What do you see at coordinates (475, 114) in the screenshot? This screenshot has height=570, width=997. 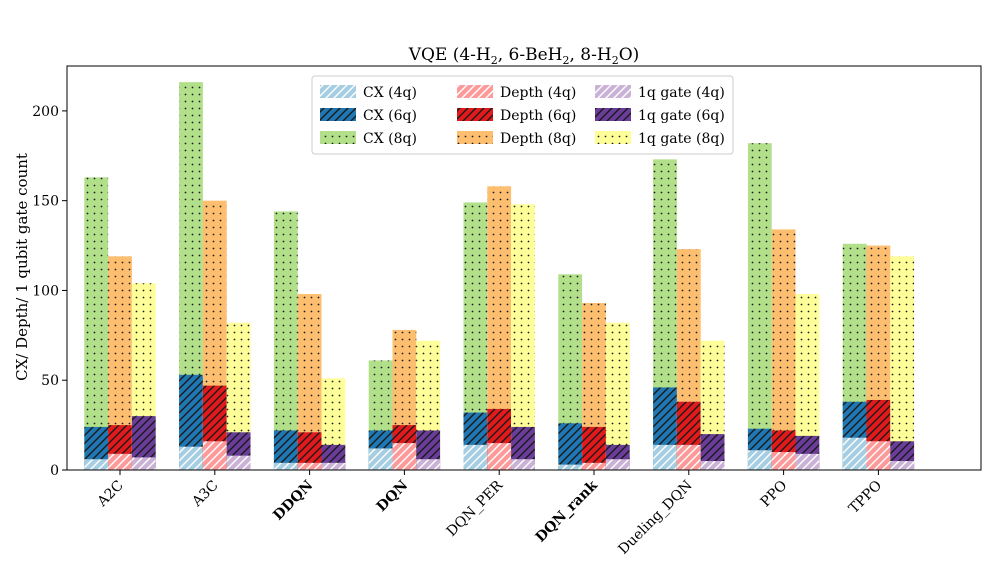 I see `legend-swatch-depth-6q` at bounding box center [475, 114].